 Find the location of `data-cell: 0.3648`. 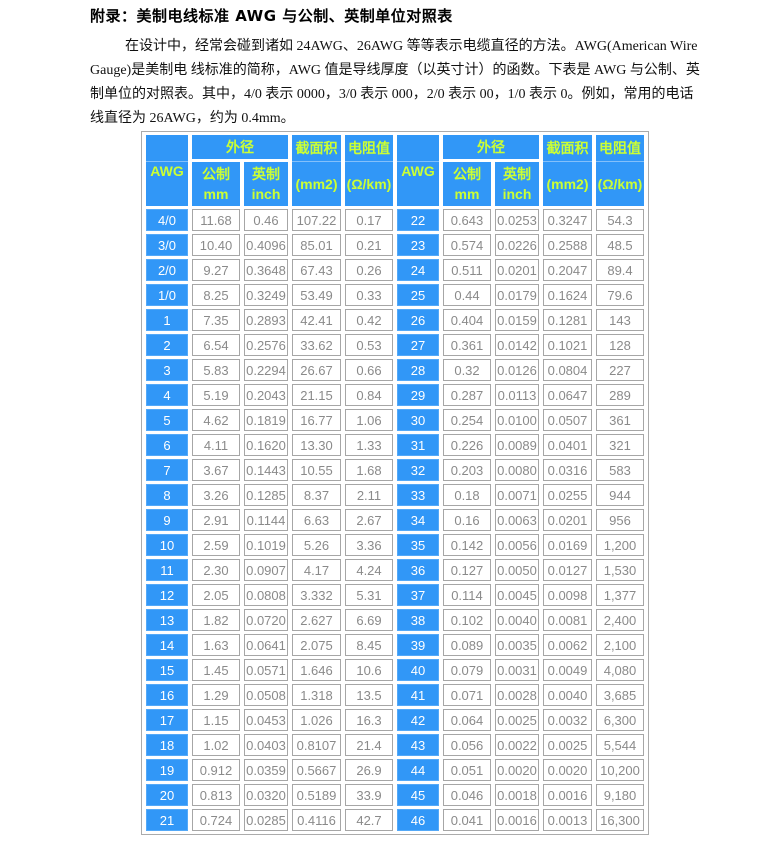

data-cell: 0.3648 is located at coordinates (266, 270).